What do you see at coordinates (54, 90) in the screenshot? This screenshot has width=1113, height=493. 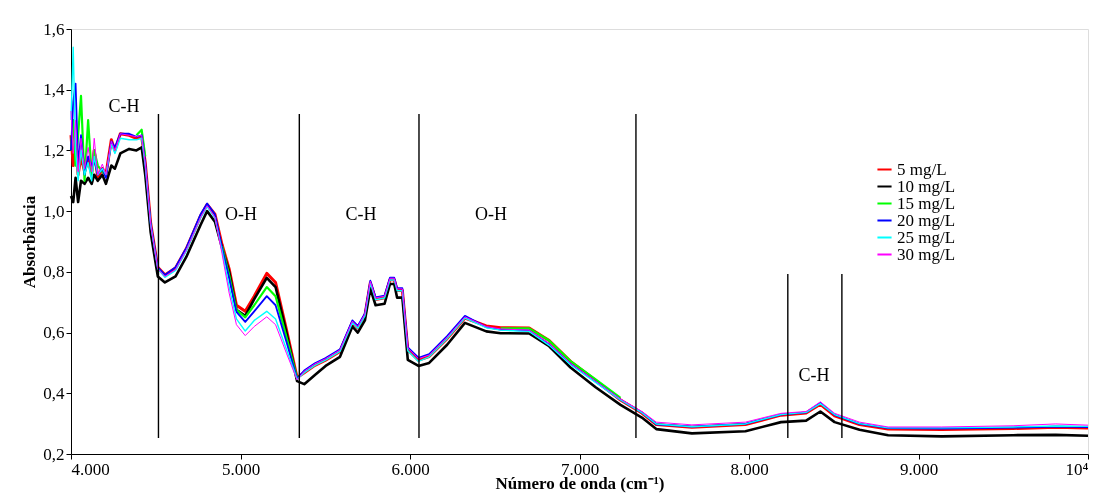 I see `y-tick-label: 1,4` at bounding box center [54, 90].